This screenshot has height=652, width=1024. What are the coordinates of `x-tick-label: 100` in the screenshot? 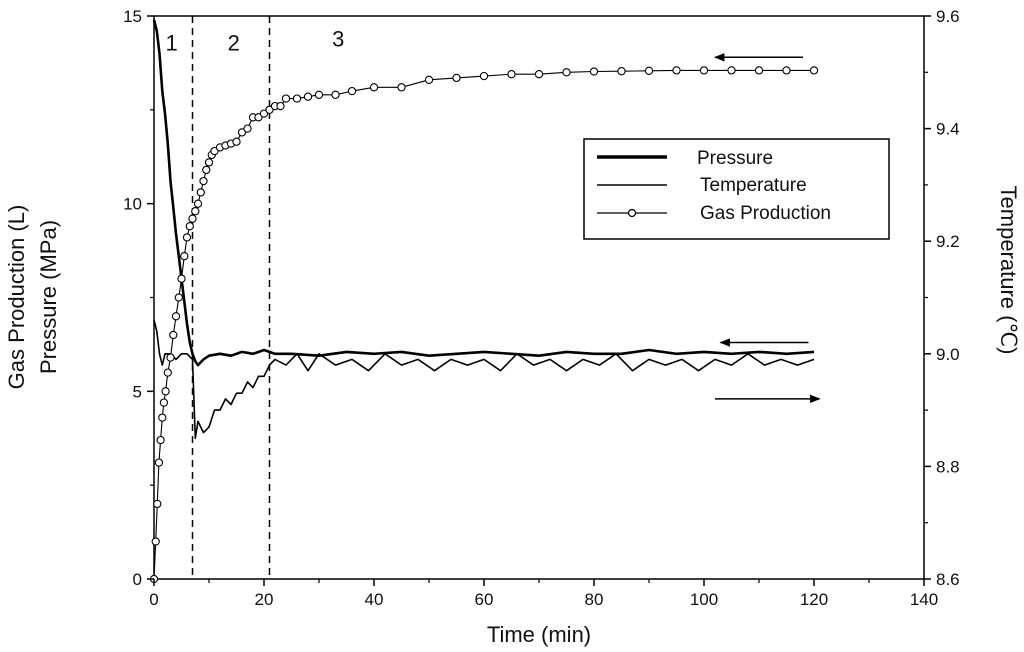 It's located at (704, 599).